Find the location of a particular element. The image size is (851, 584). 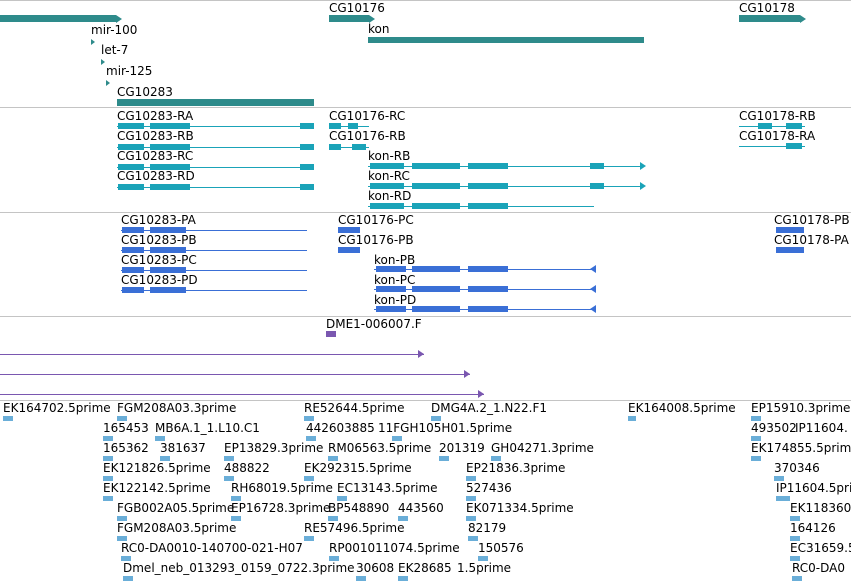

transcript-label: kon-RC is located at coordinates (389, 176).